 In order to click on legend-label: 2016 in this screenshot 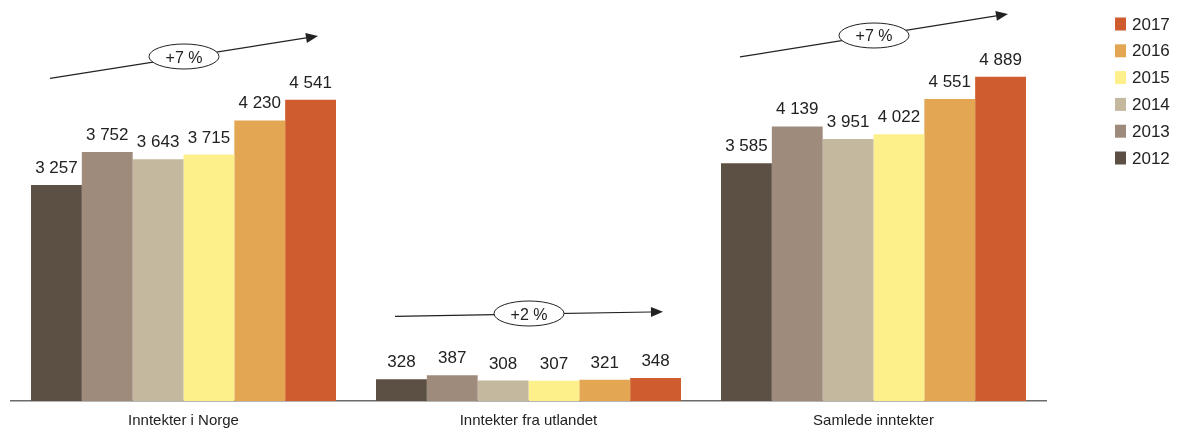, I will do `click(1151, 51)`.